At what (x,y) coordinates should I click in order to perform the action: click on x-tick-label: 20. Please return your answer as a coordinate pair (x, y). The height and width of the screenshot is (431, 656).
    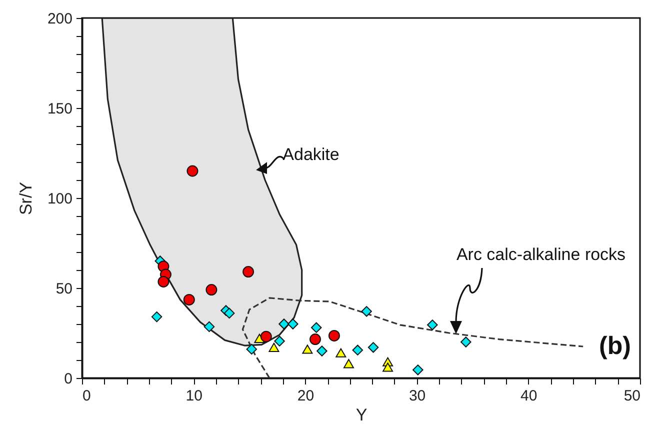
    Looking at the image, I should click on (305, 396).